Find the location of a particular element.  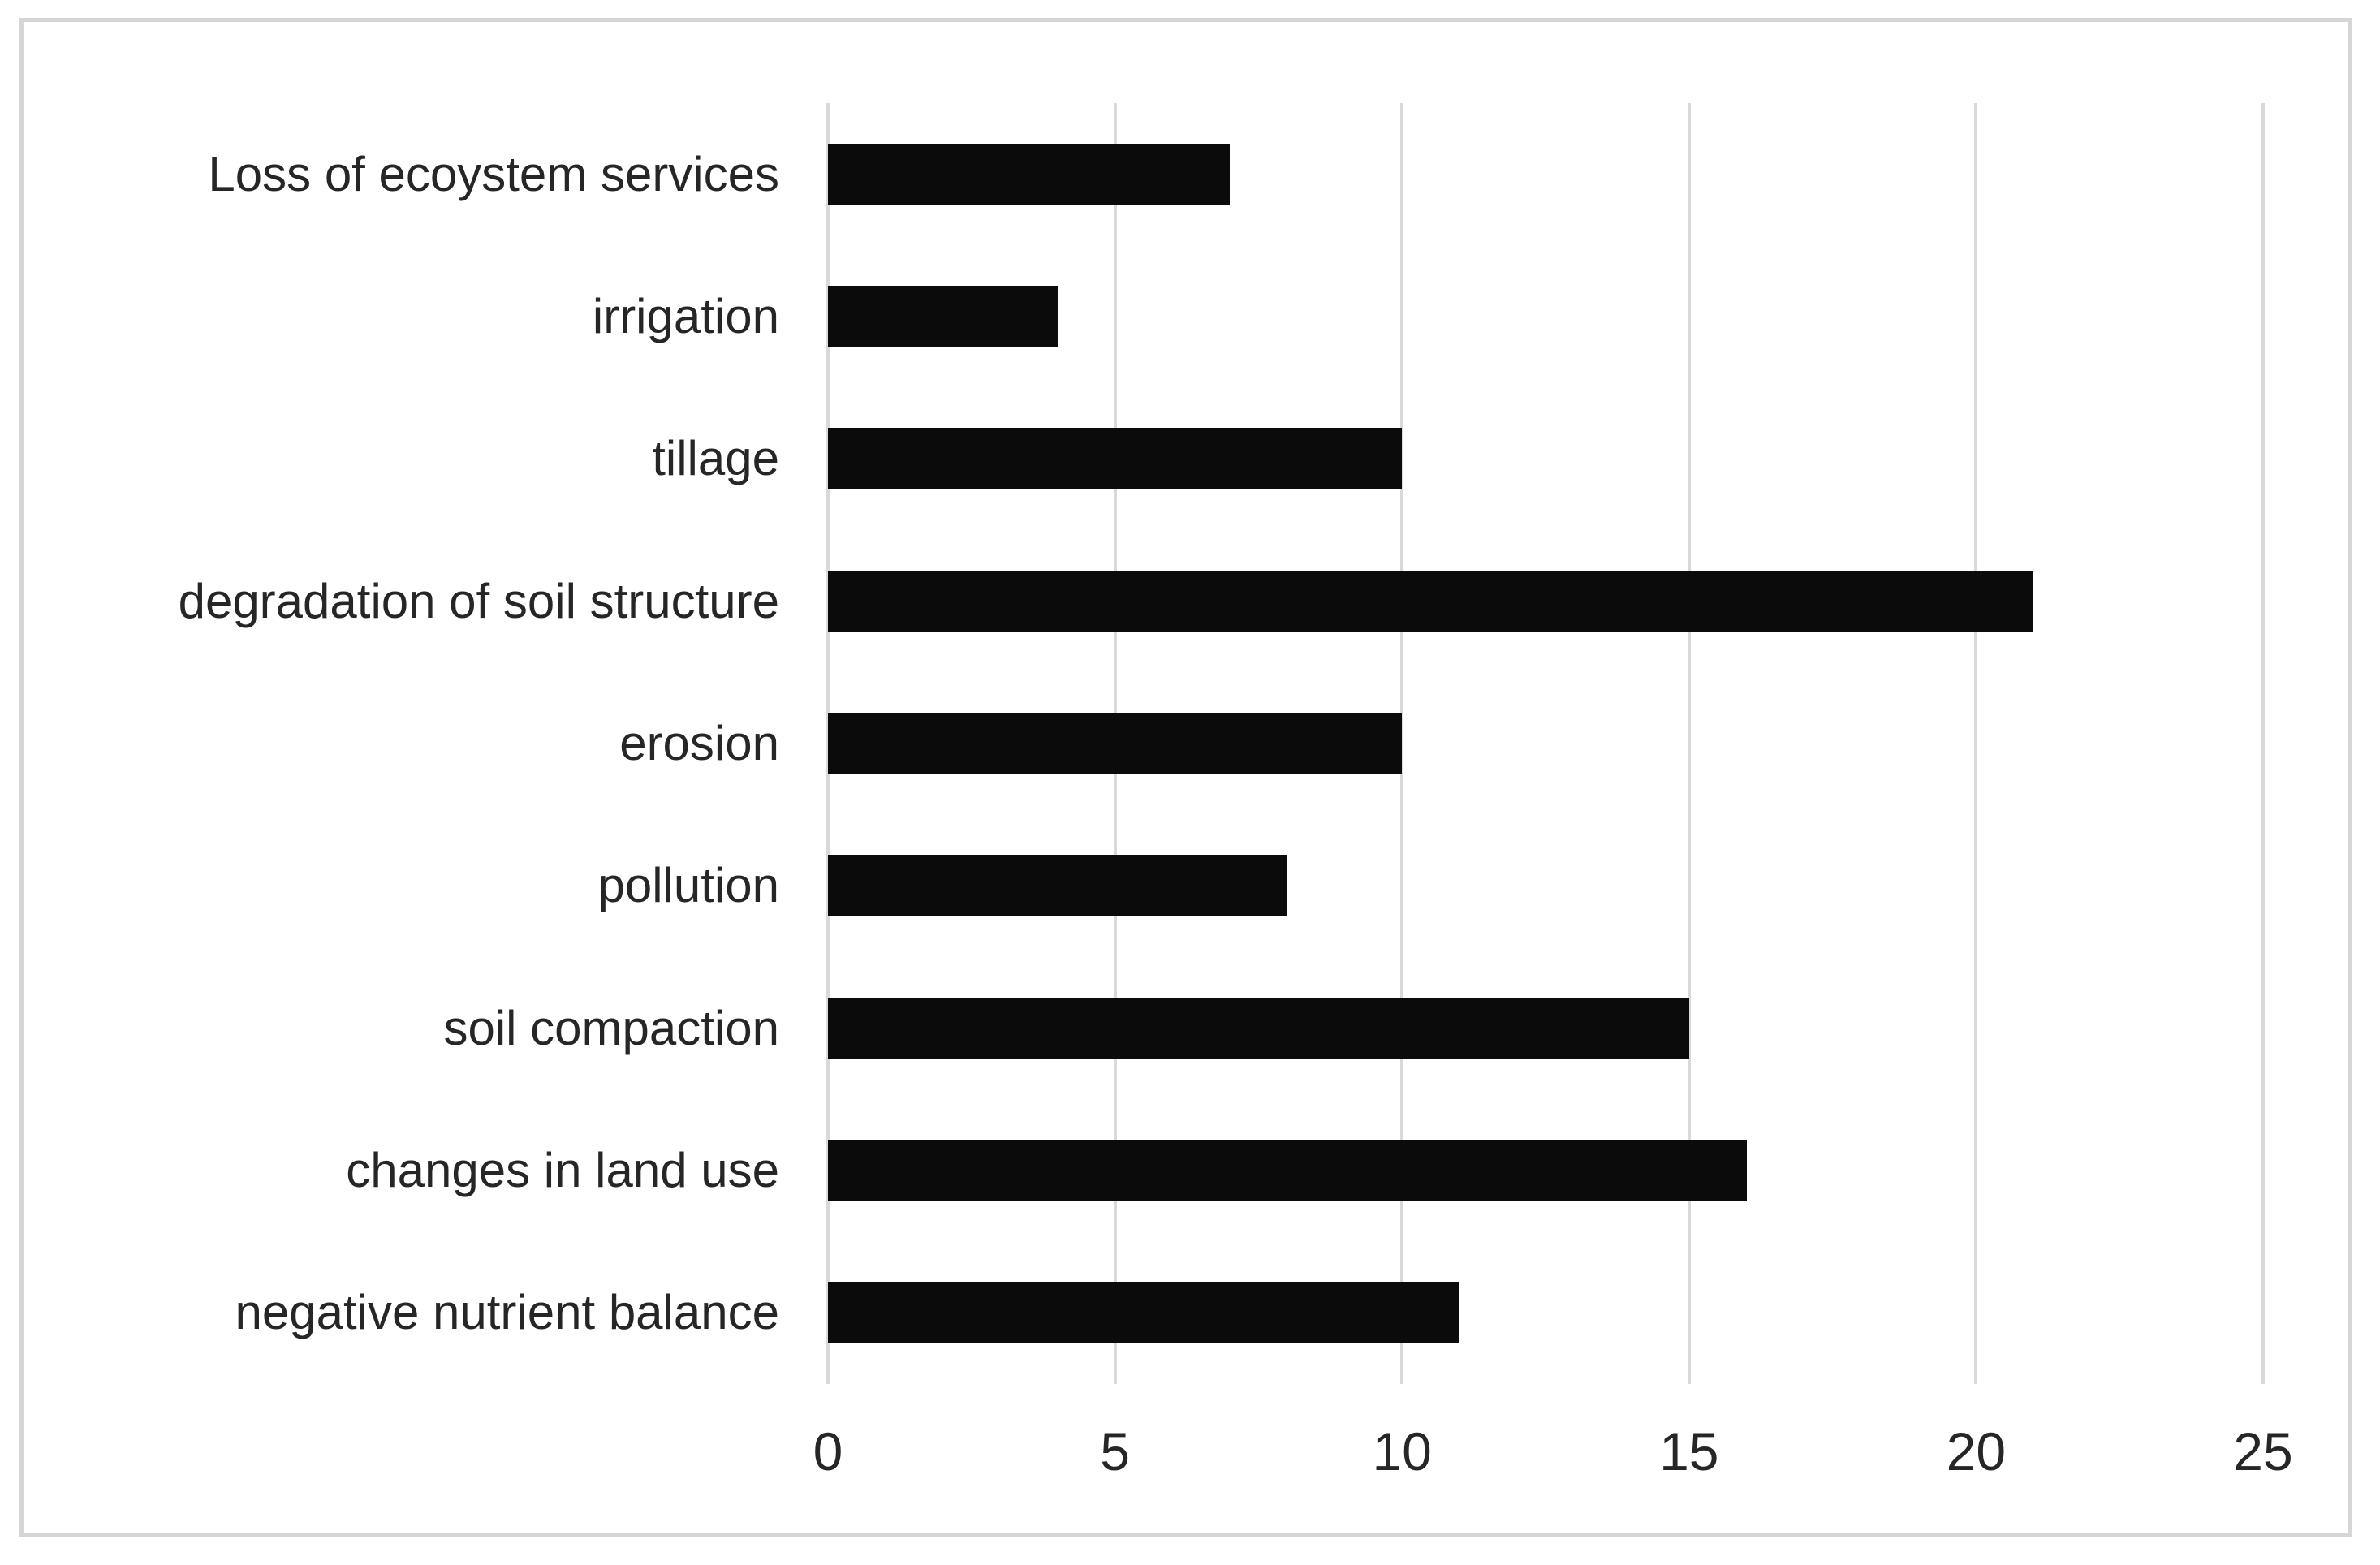

x-tick-label: 25 is located at coordinates (2263, 1451).